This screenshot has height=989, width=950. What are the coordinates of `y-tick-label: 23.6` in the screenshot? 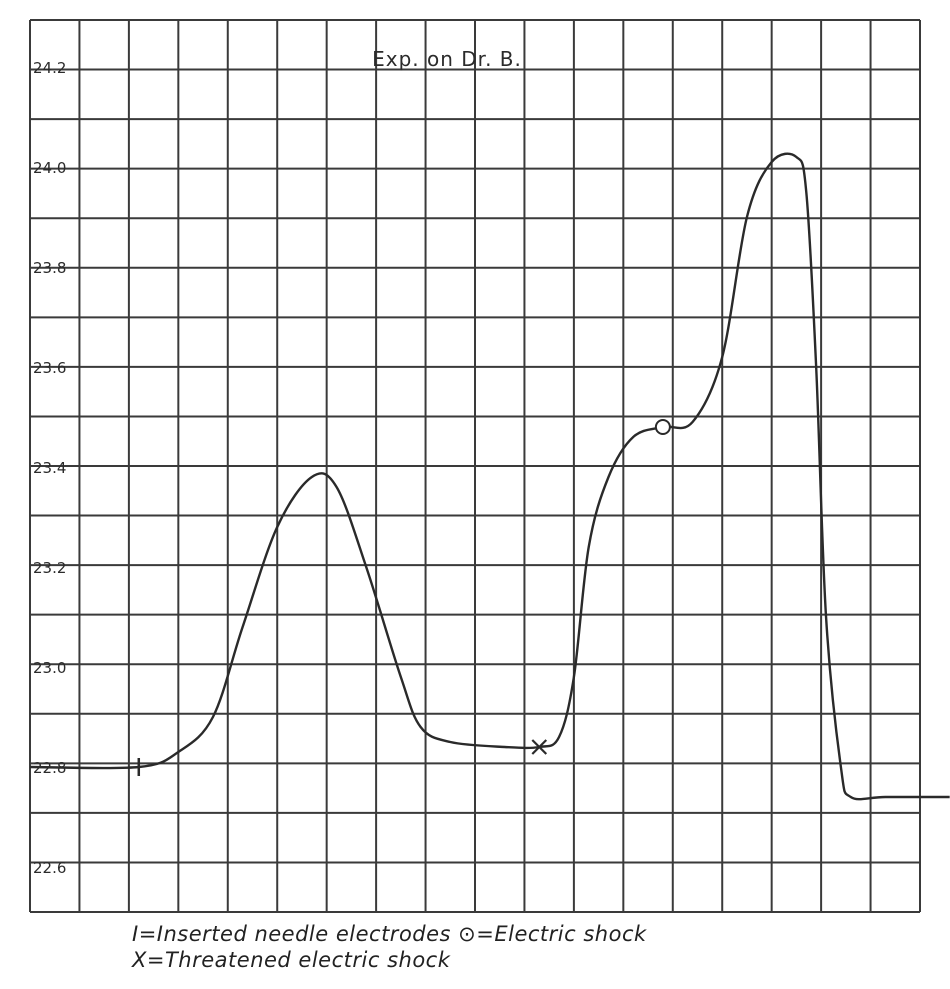 It's located at (49, 368).